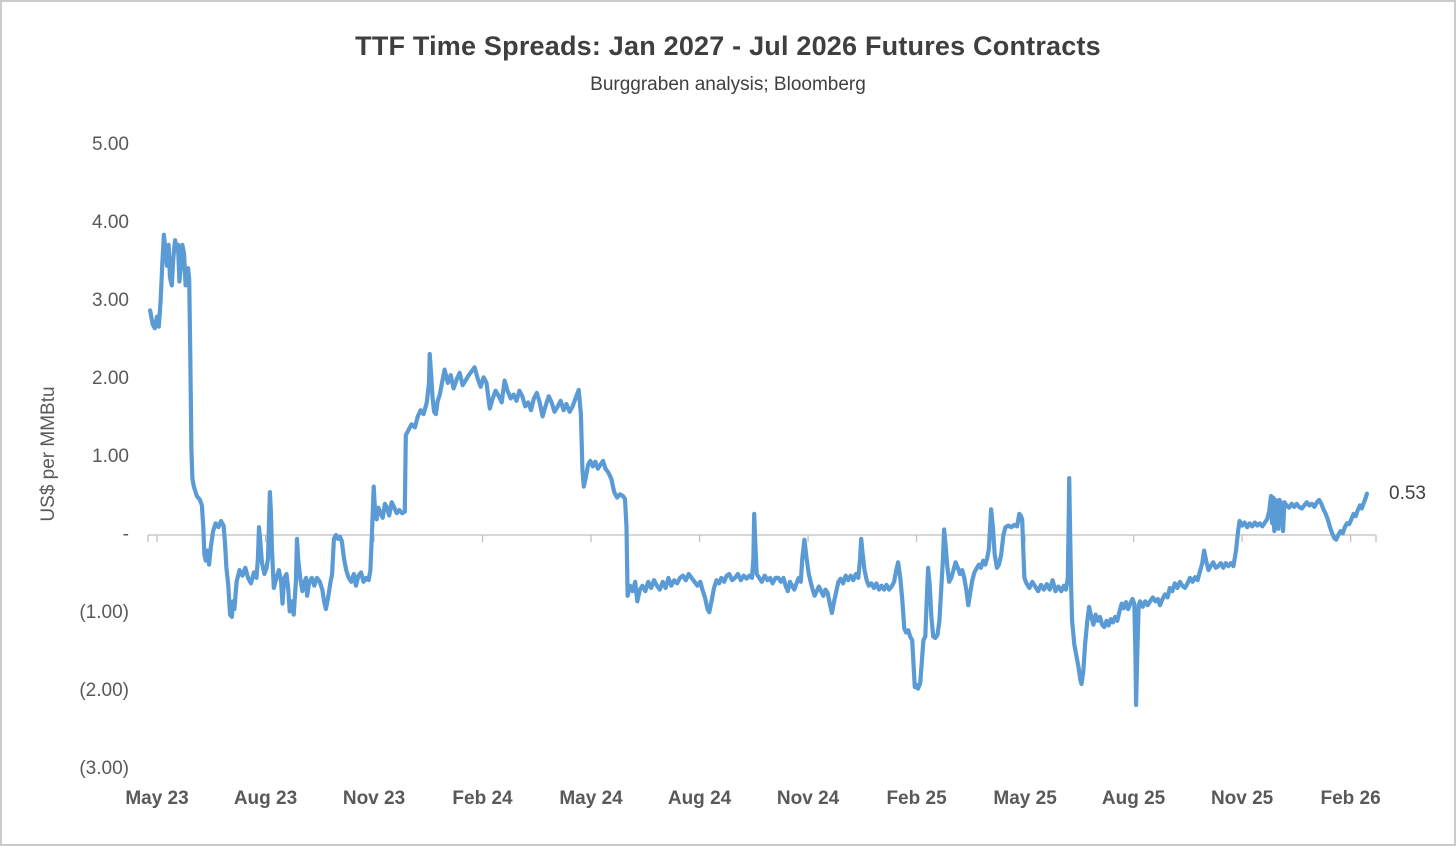 The image size is (1456, 846). I want to click on x-tick-label: Aug 25, so click(1133, 798).